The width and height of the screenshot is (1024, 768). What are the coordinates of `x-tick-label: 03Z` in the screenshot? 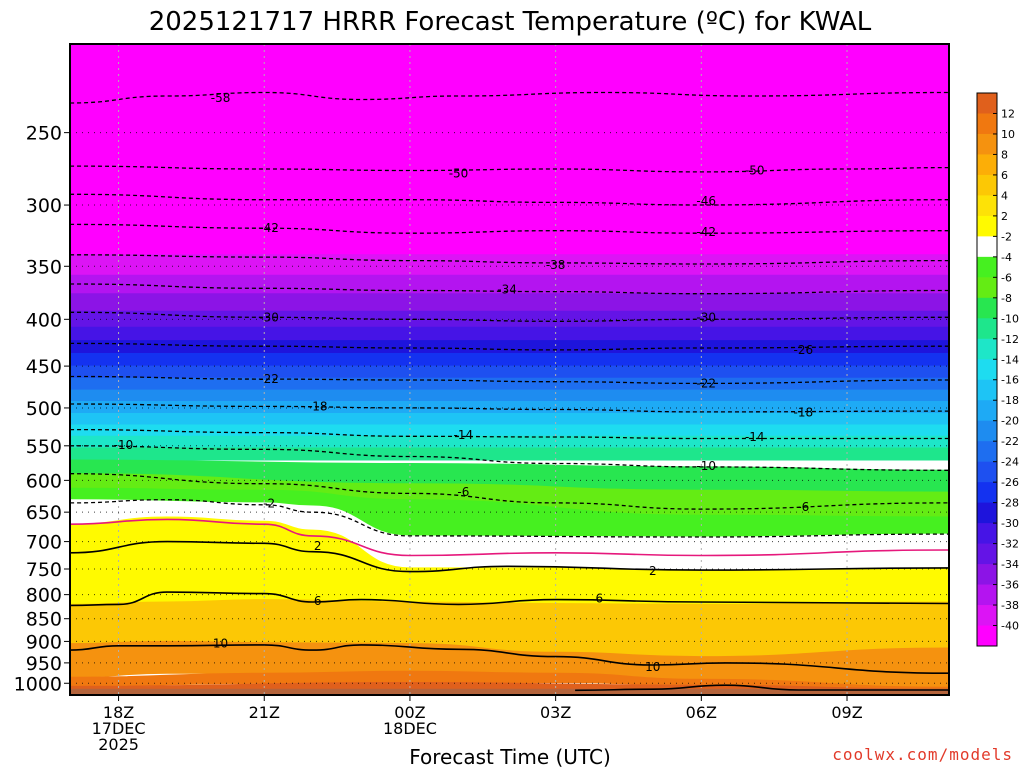 It's located at (555, 712).